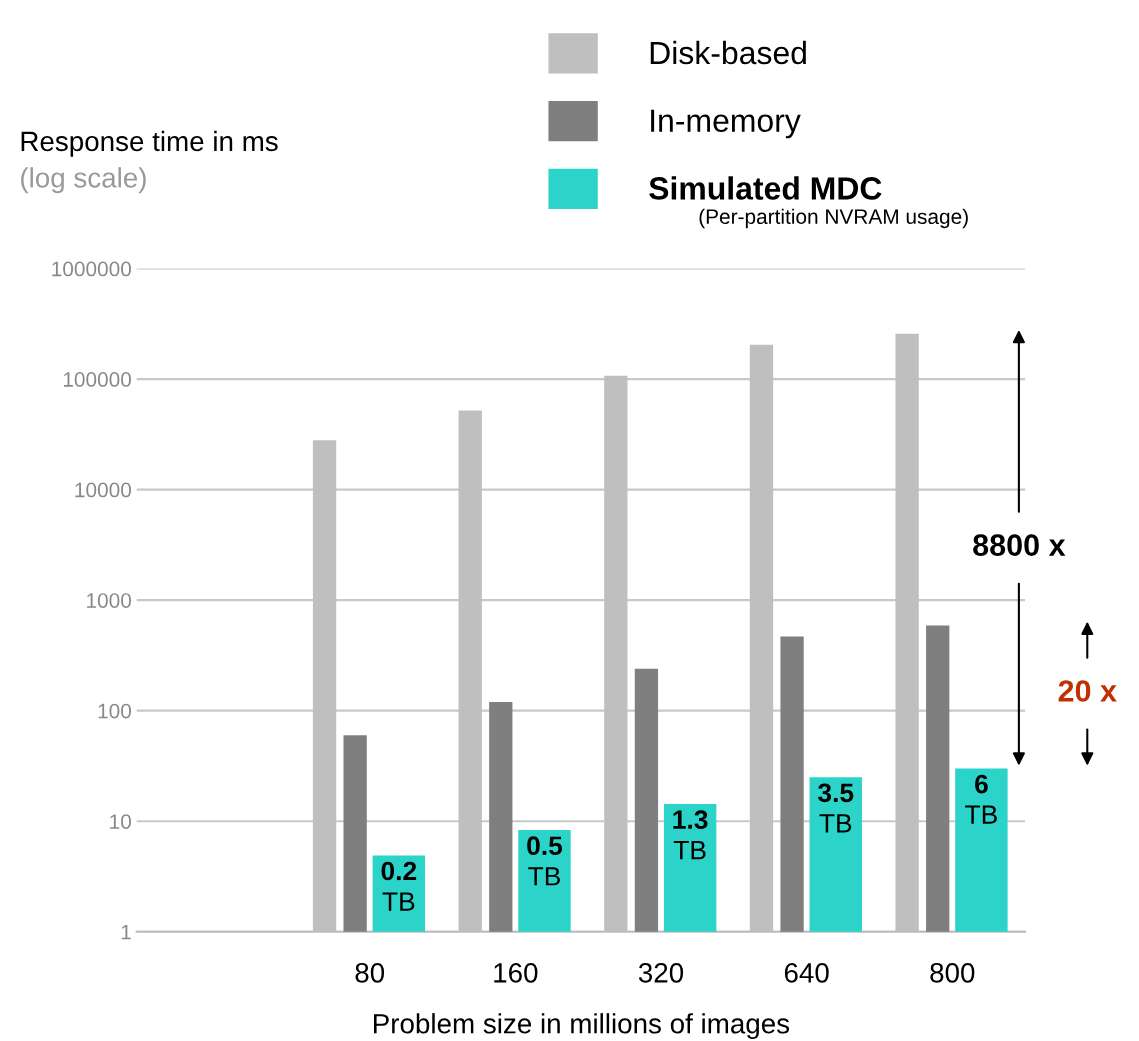 This screenshot has height=1041, width=1139. Describe the element at coordinates (121, 821) in the screenshot. I see `y-tick-label: 10` at that location.